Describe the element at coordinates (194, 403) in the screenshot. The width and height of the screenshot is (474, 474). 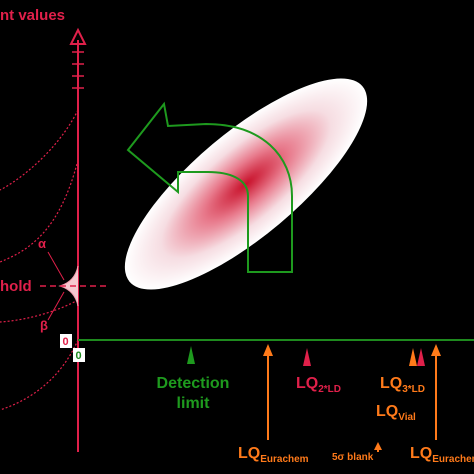
I see `detection-limit-label-line2: limit` at that location.